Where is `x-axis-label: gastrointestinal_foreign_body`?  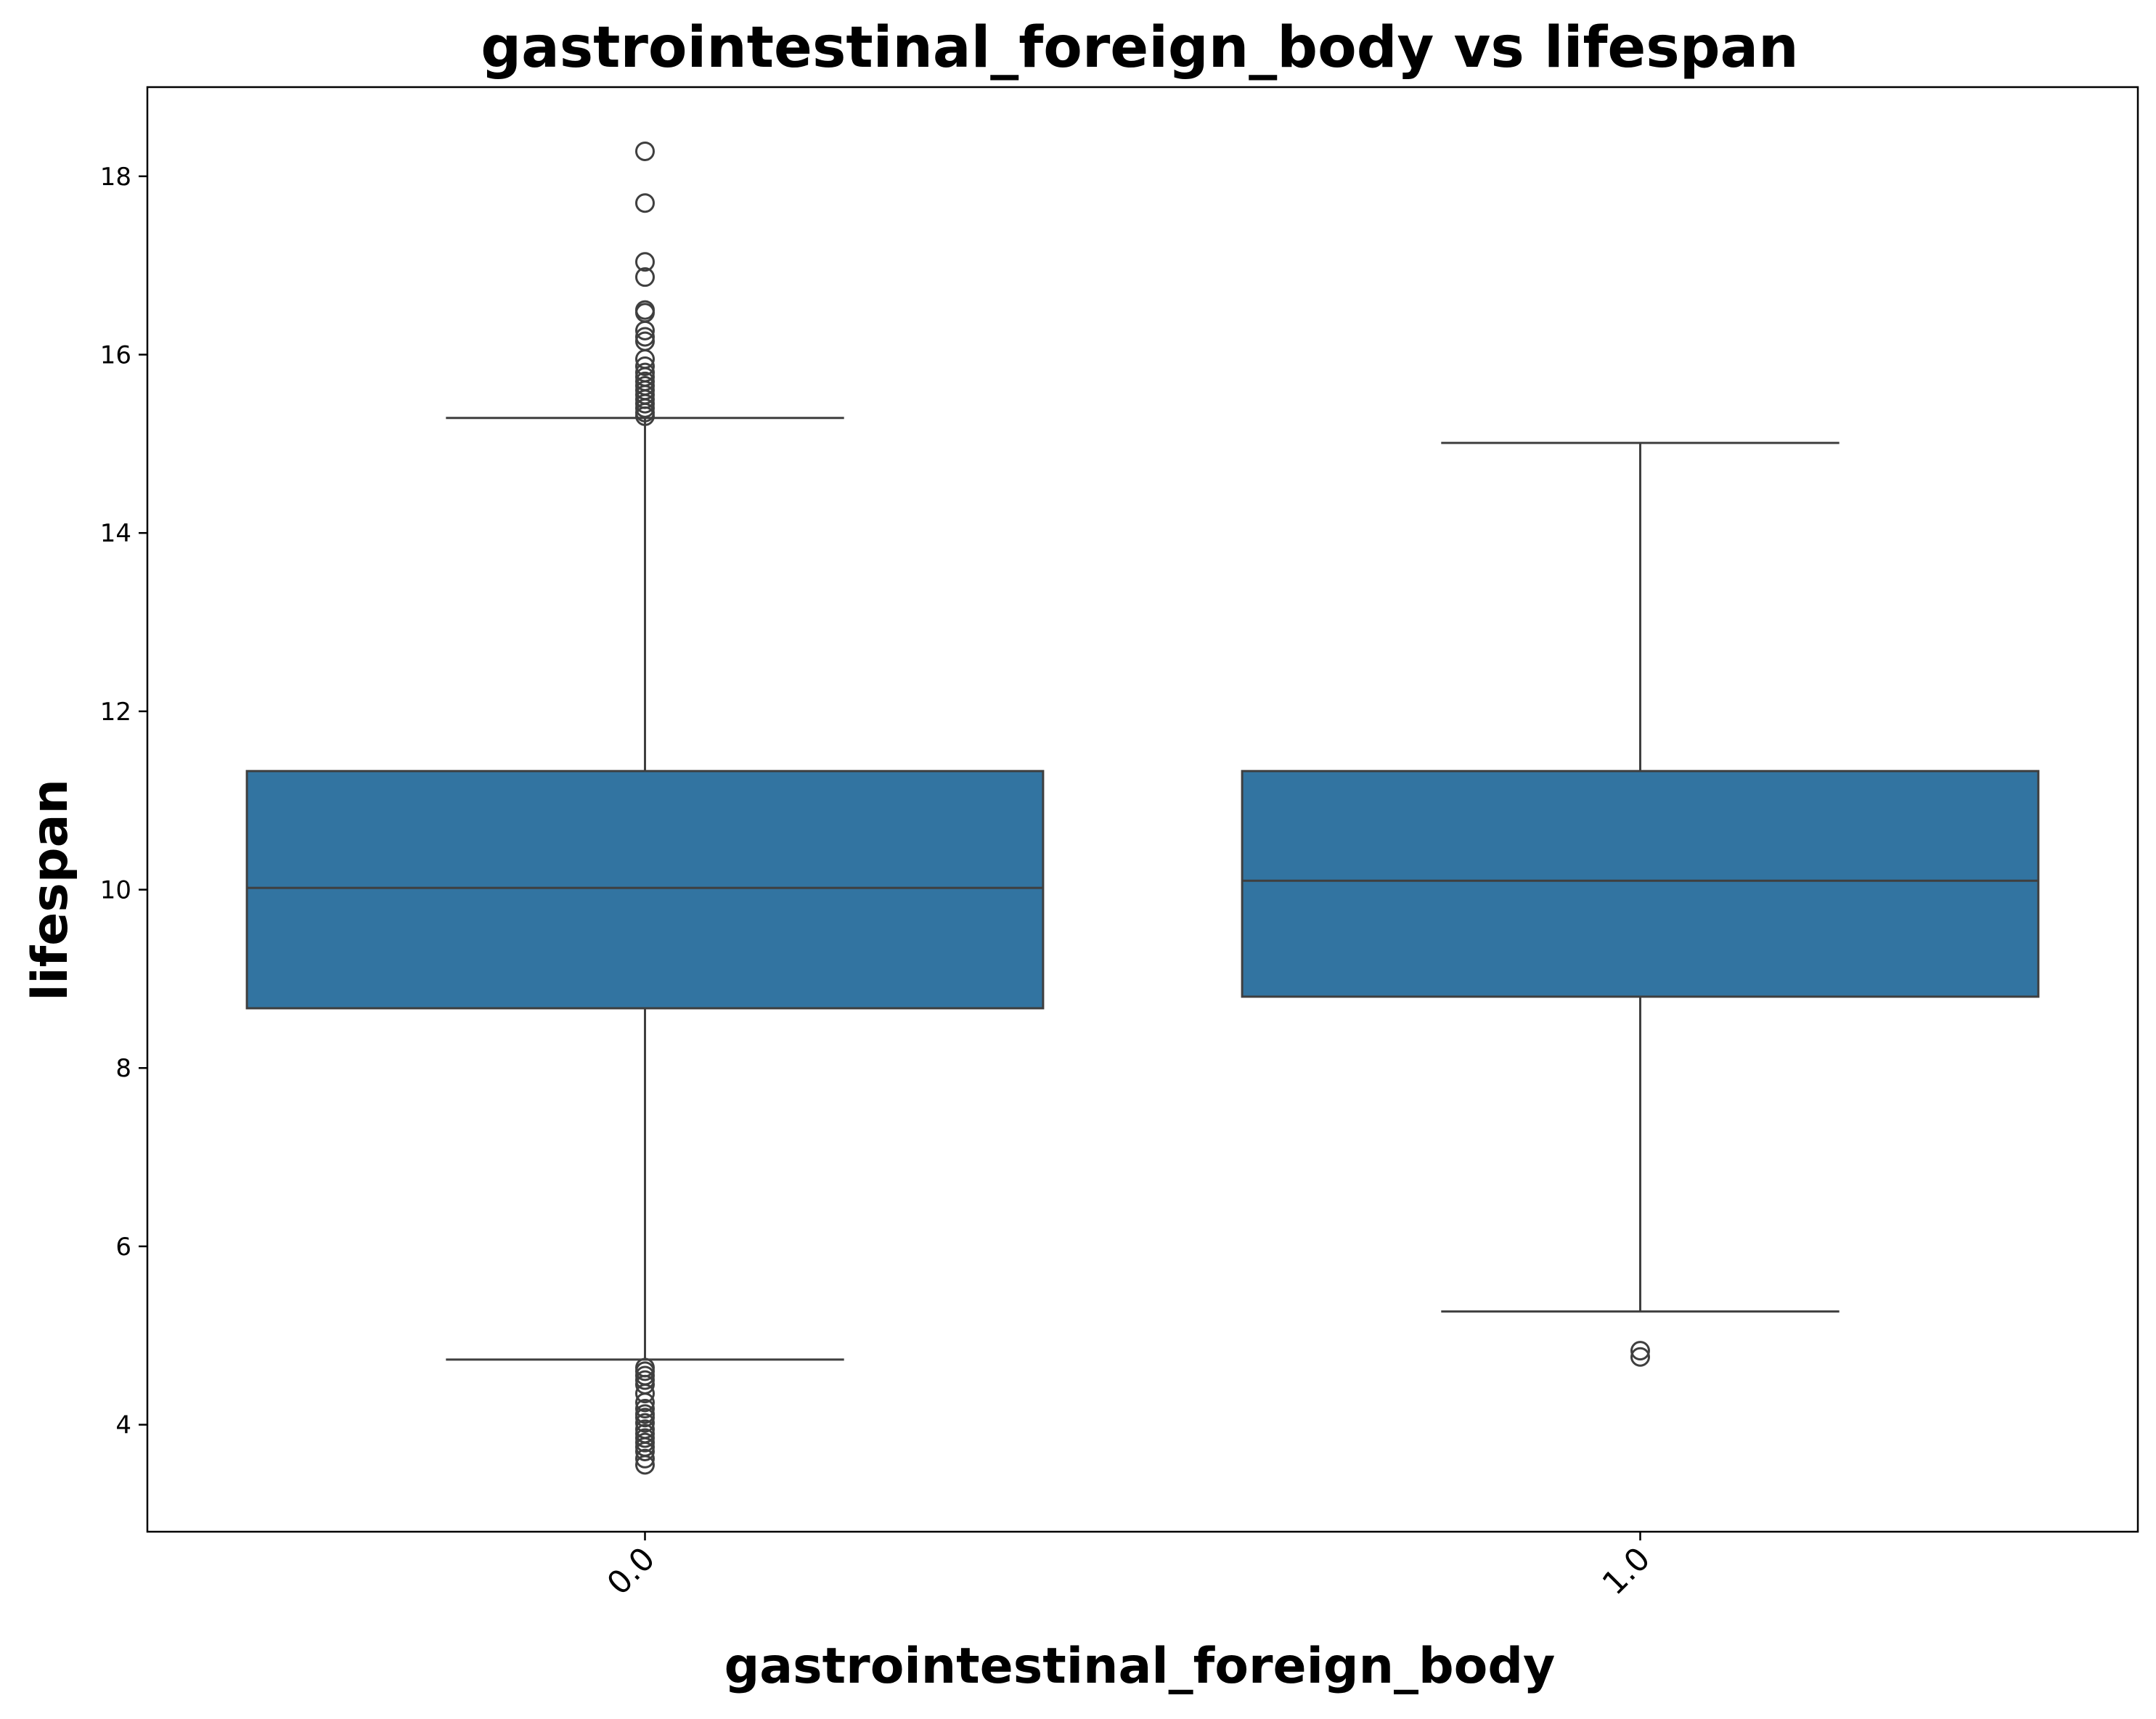
x-axis-label: gastrointestinal_foreign_body is located at coordinates (1140, 1666).